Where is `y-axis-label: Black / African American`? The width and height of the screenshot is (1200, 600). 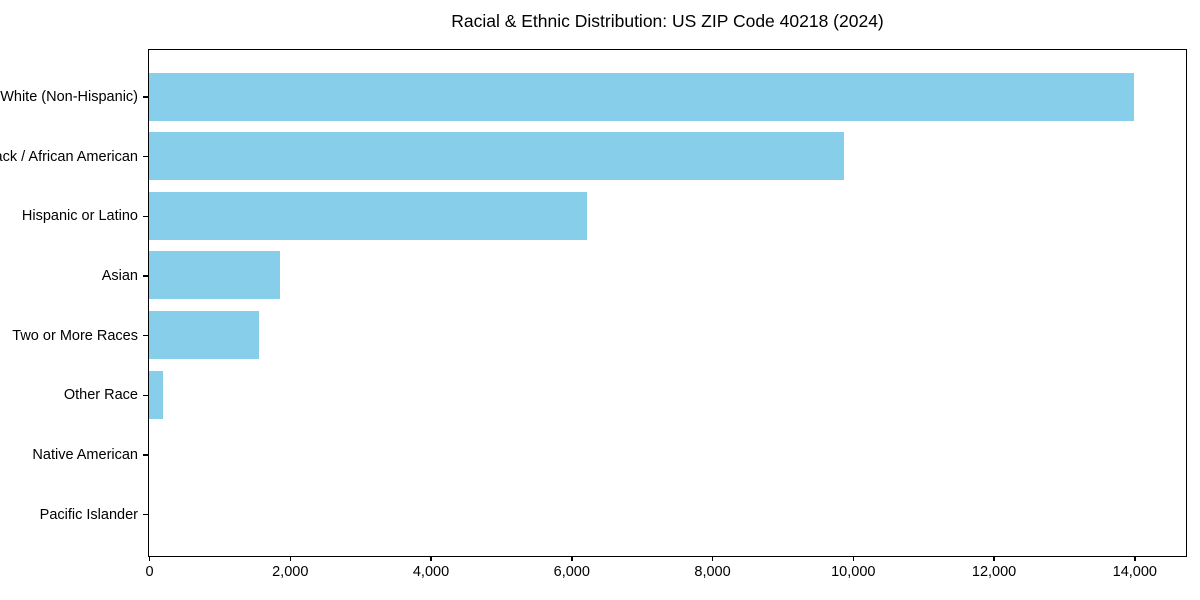 y-axis-label: Black / African American is located at coordinates (69, 156).